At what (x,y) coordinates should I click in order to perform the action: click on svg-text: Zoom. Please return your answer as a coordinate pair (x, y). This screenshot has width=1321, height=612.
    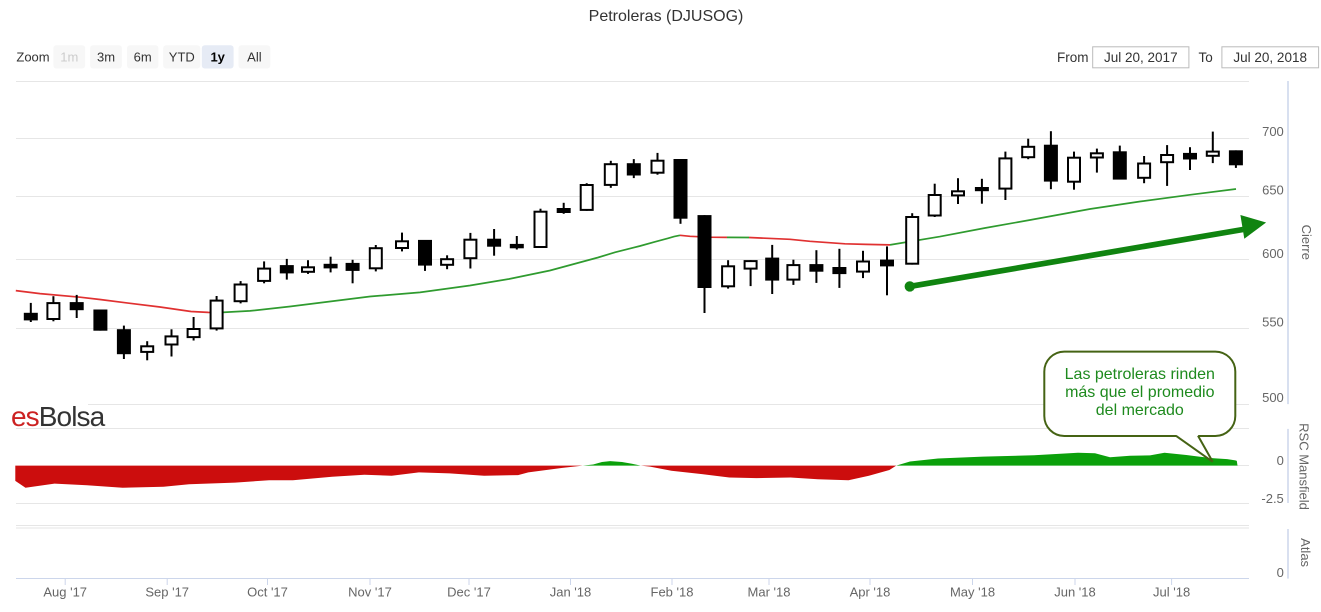
    Looking at the image, I should click on (32, 57).